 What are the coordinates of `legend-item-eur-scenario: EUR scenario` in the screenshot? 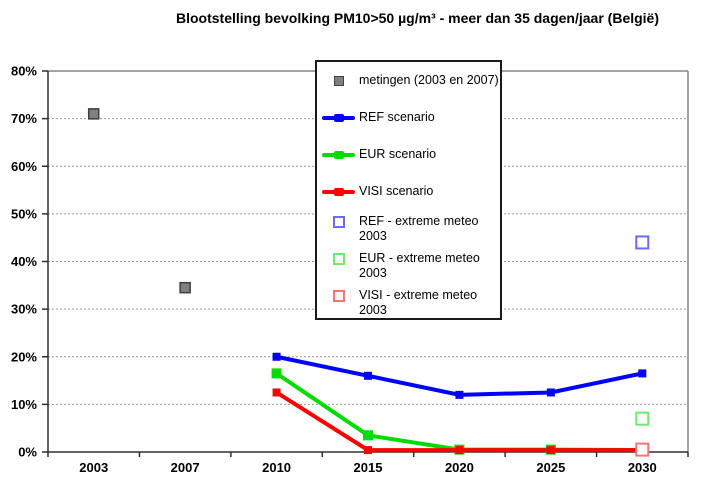 It's located at (411, 154).